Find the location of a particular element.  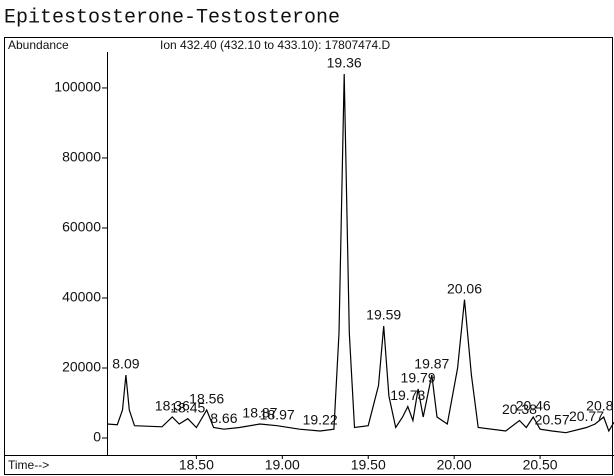

x-tick-label: 20.50 is located at coordinates (540, 465).